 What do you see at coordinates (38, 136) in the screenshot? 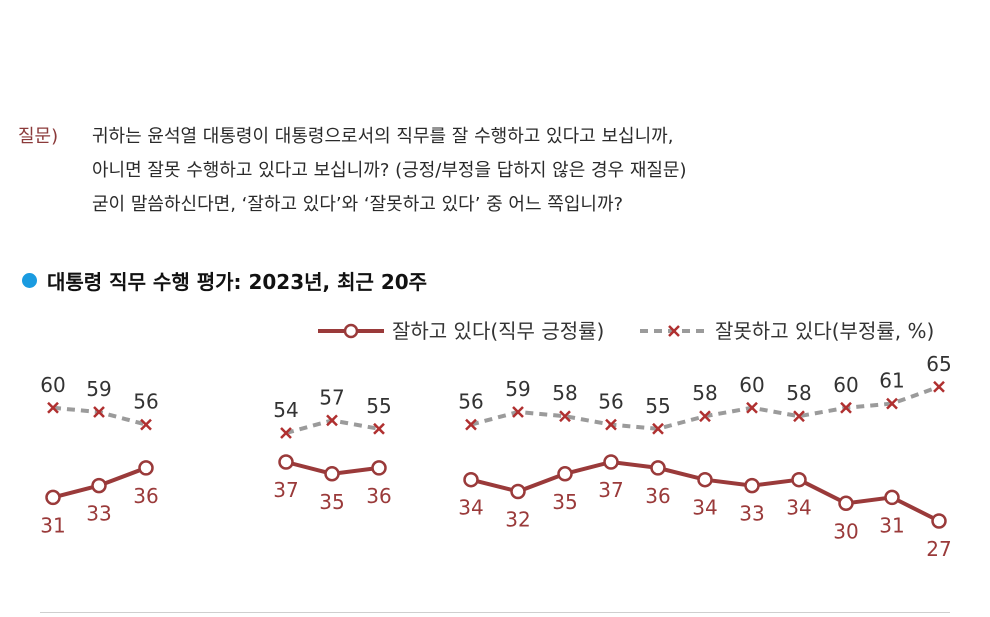
I see `question-label: 질문)` at bounding box center [38, 136].